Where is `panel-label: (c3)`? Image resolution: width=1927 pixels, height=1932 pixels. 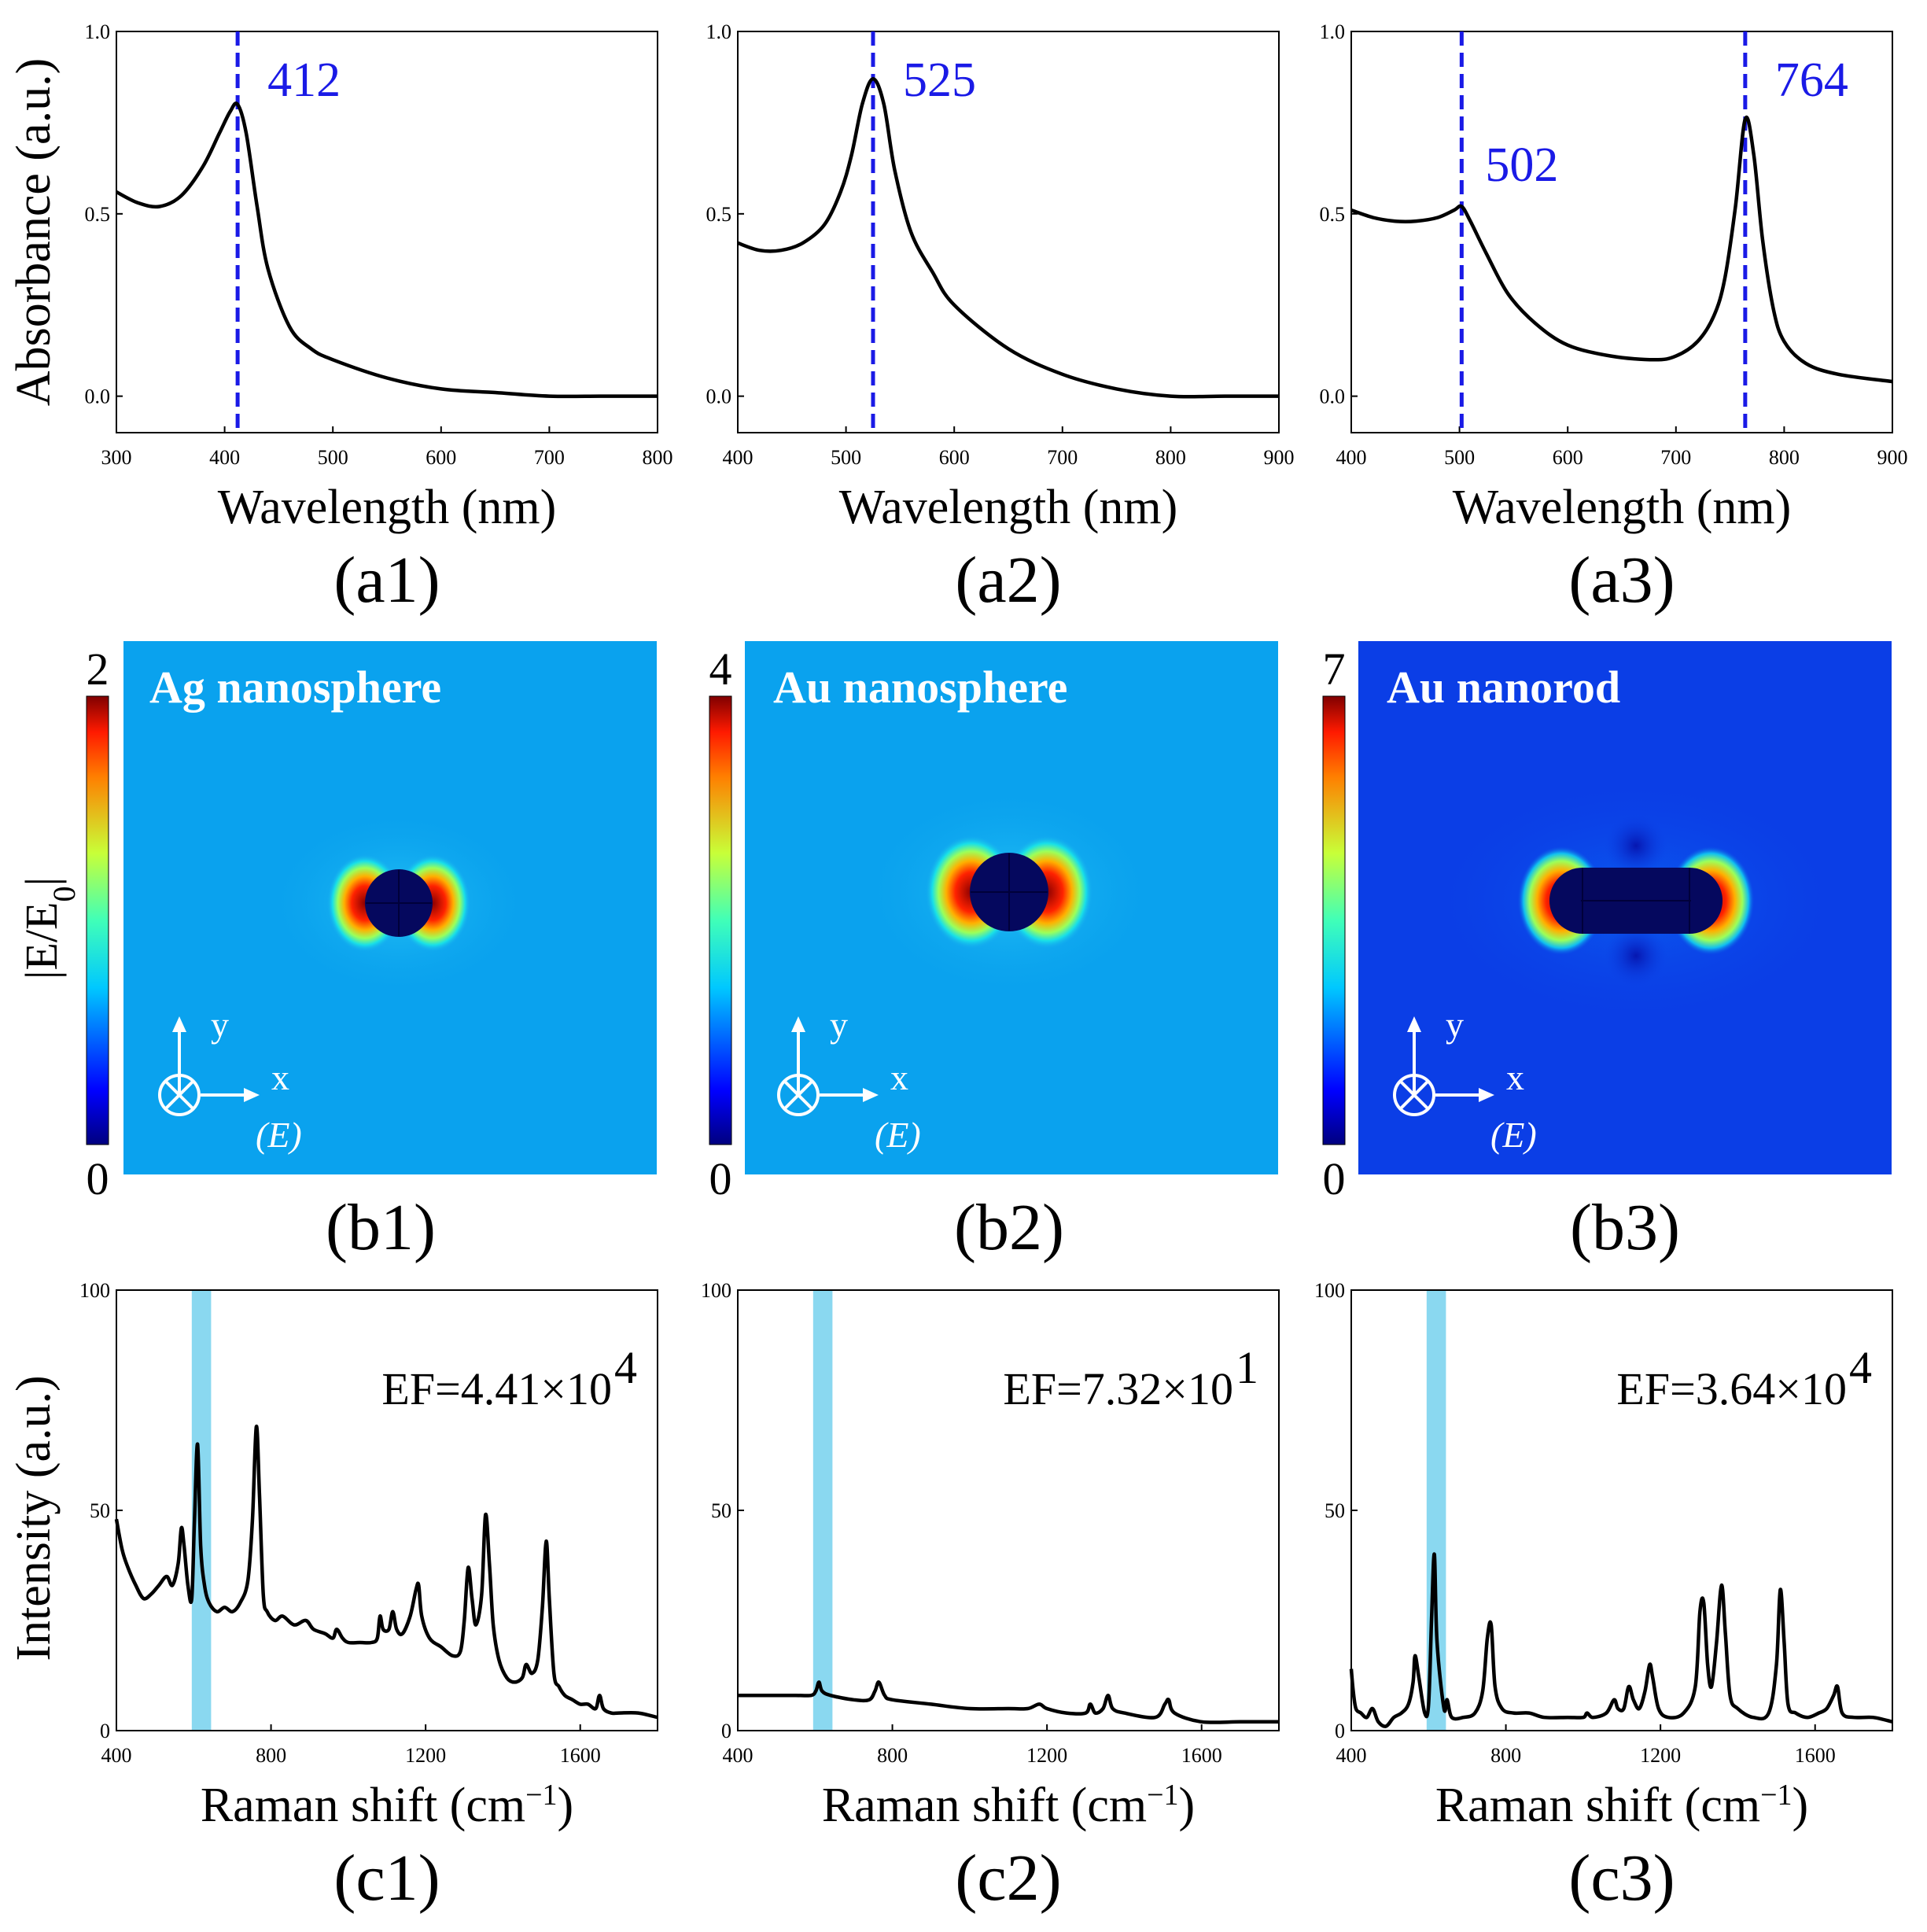
panel-label: (c3) is located at coordinates (1621, 1878).